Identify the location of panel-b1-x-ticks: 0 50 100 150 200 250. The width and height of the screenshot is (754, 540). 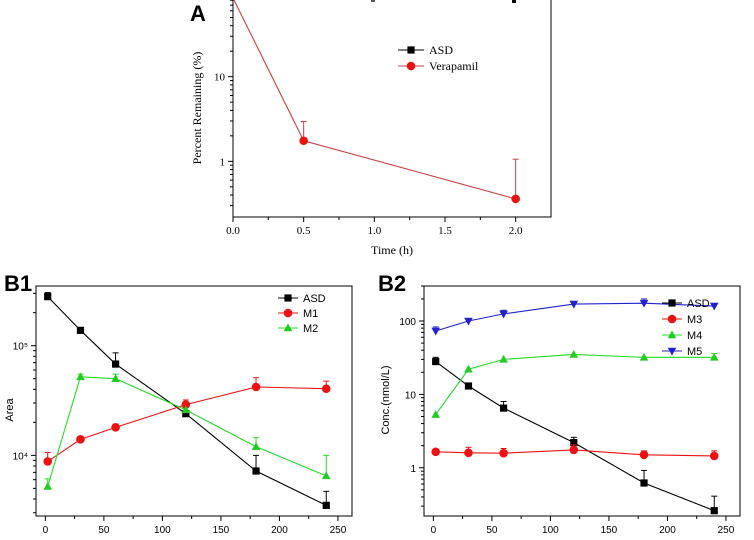
(195, 526).